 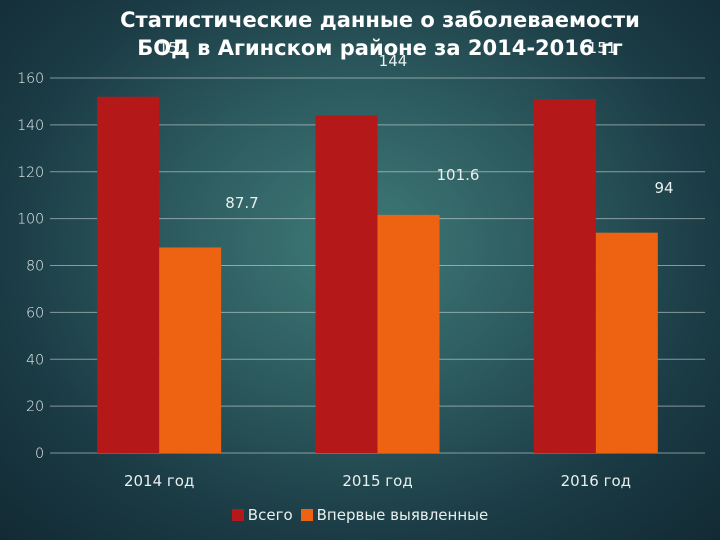 What do you see at coordinates (377, 481) in the screenshot?
I see `x-tick-label: 2015 год` at bounding box center [377, 481].